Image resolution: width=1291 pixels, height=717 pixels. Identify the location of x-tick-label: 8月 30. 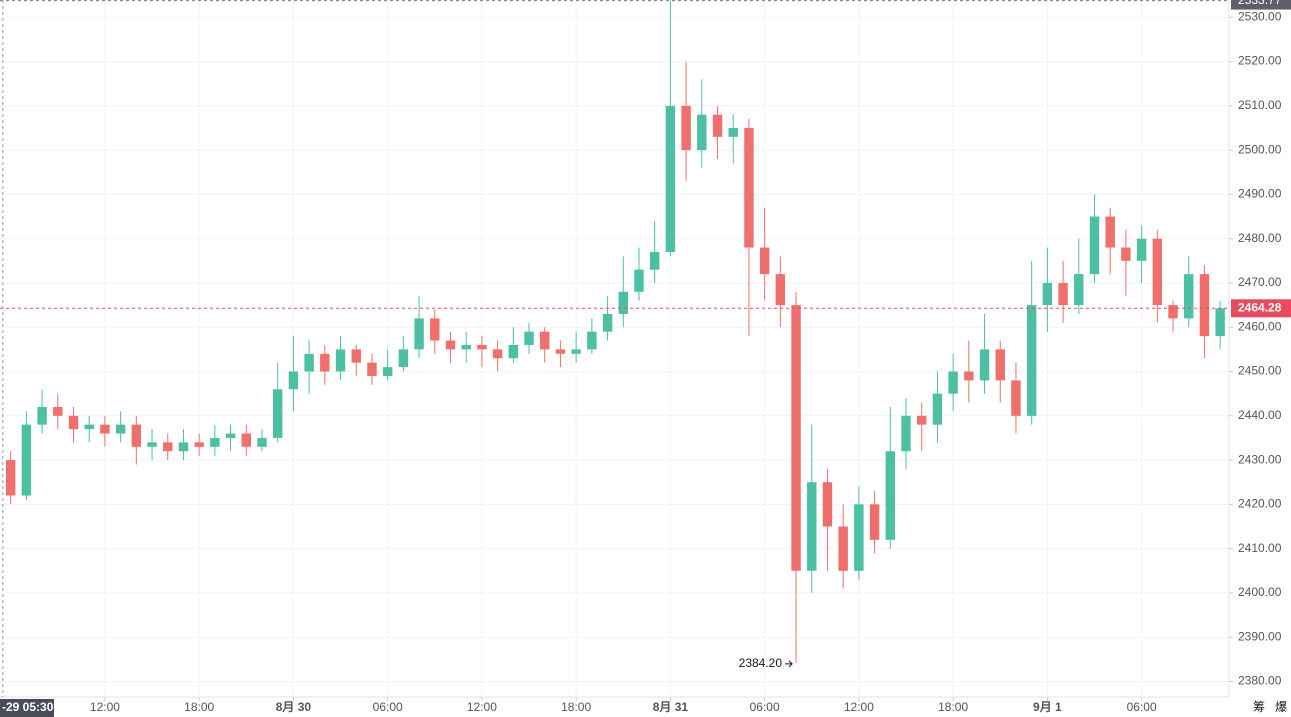
(294, 707).